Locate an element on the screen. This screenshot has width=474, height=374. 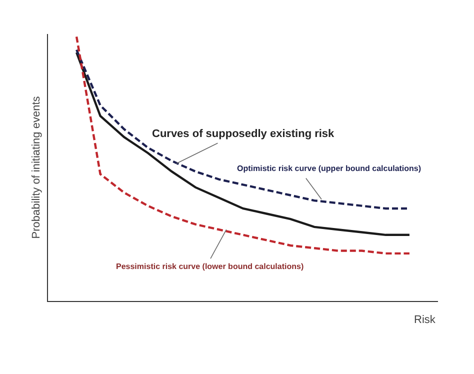
annotation: Pessimistic risk curve (lower bound calculations) is located at coordinates (210, 266).